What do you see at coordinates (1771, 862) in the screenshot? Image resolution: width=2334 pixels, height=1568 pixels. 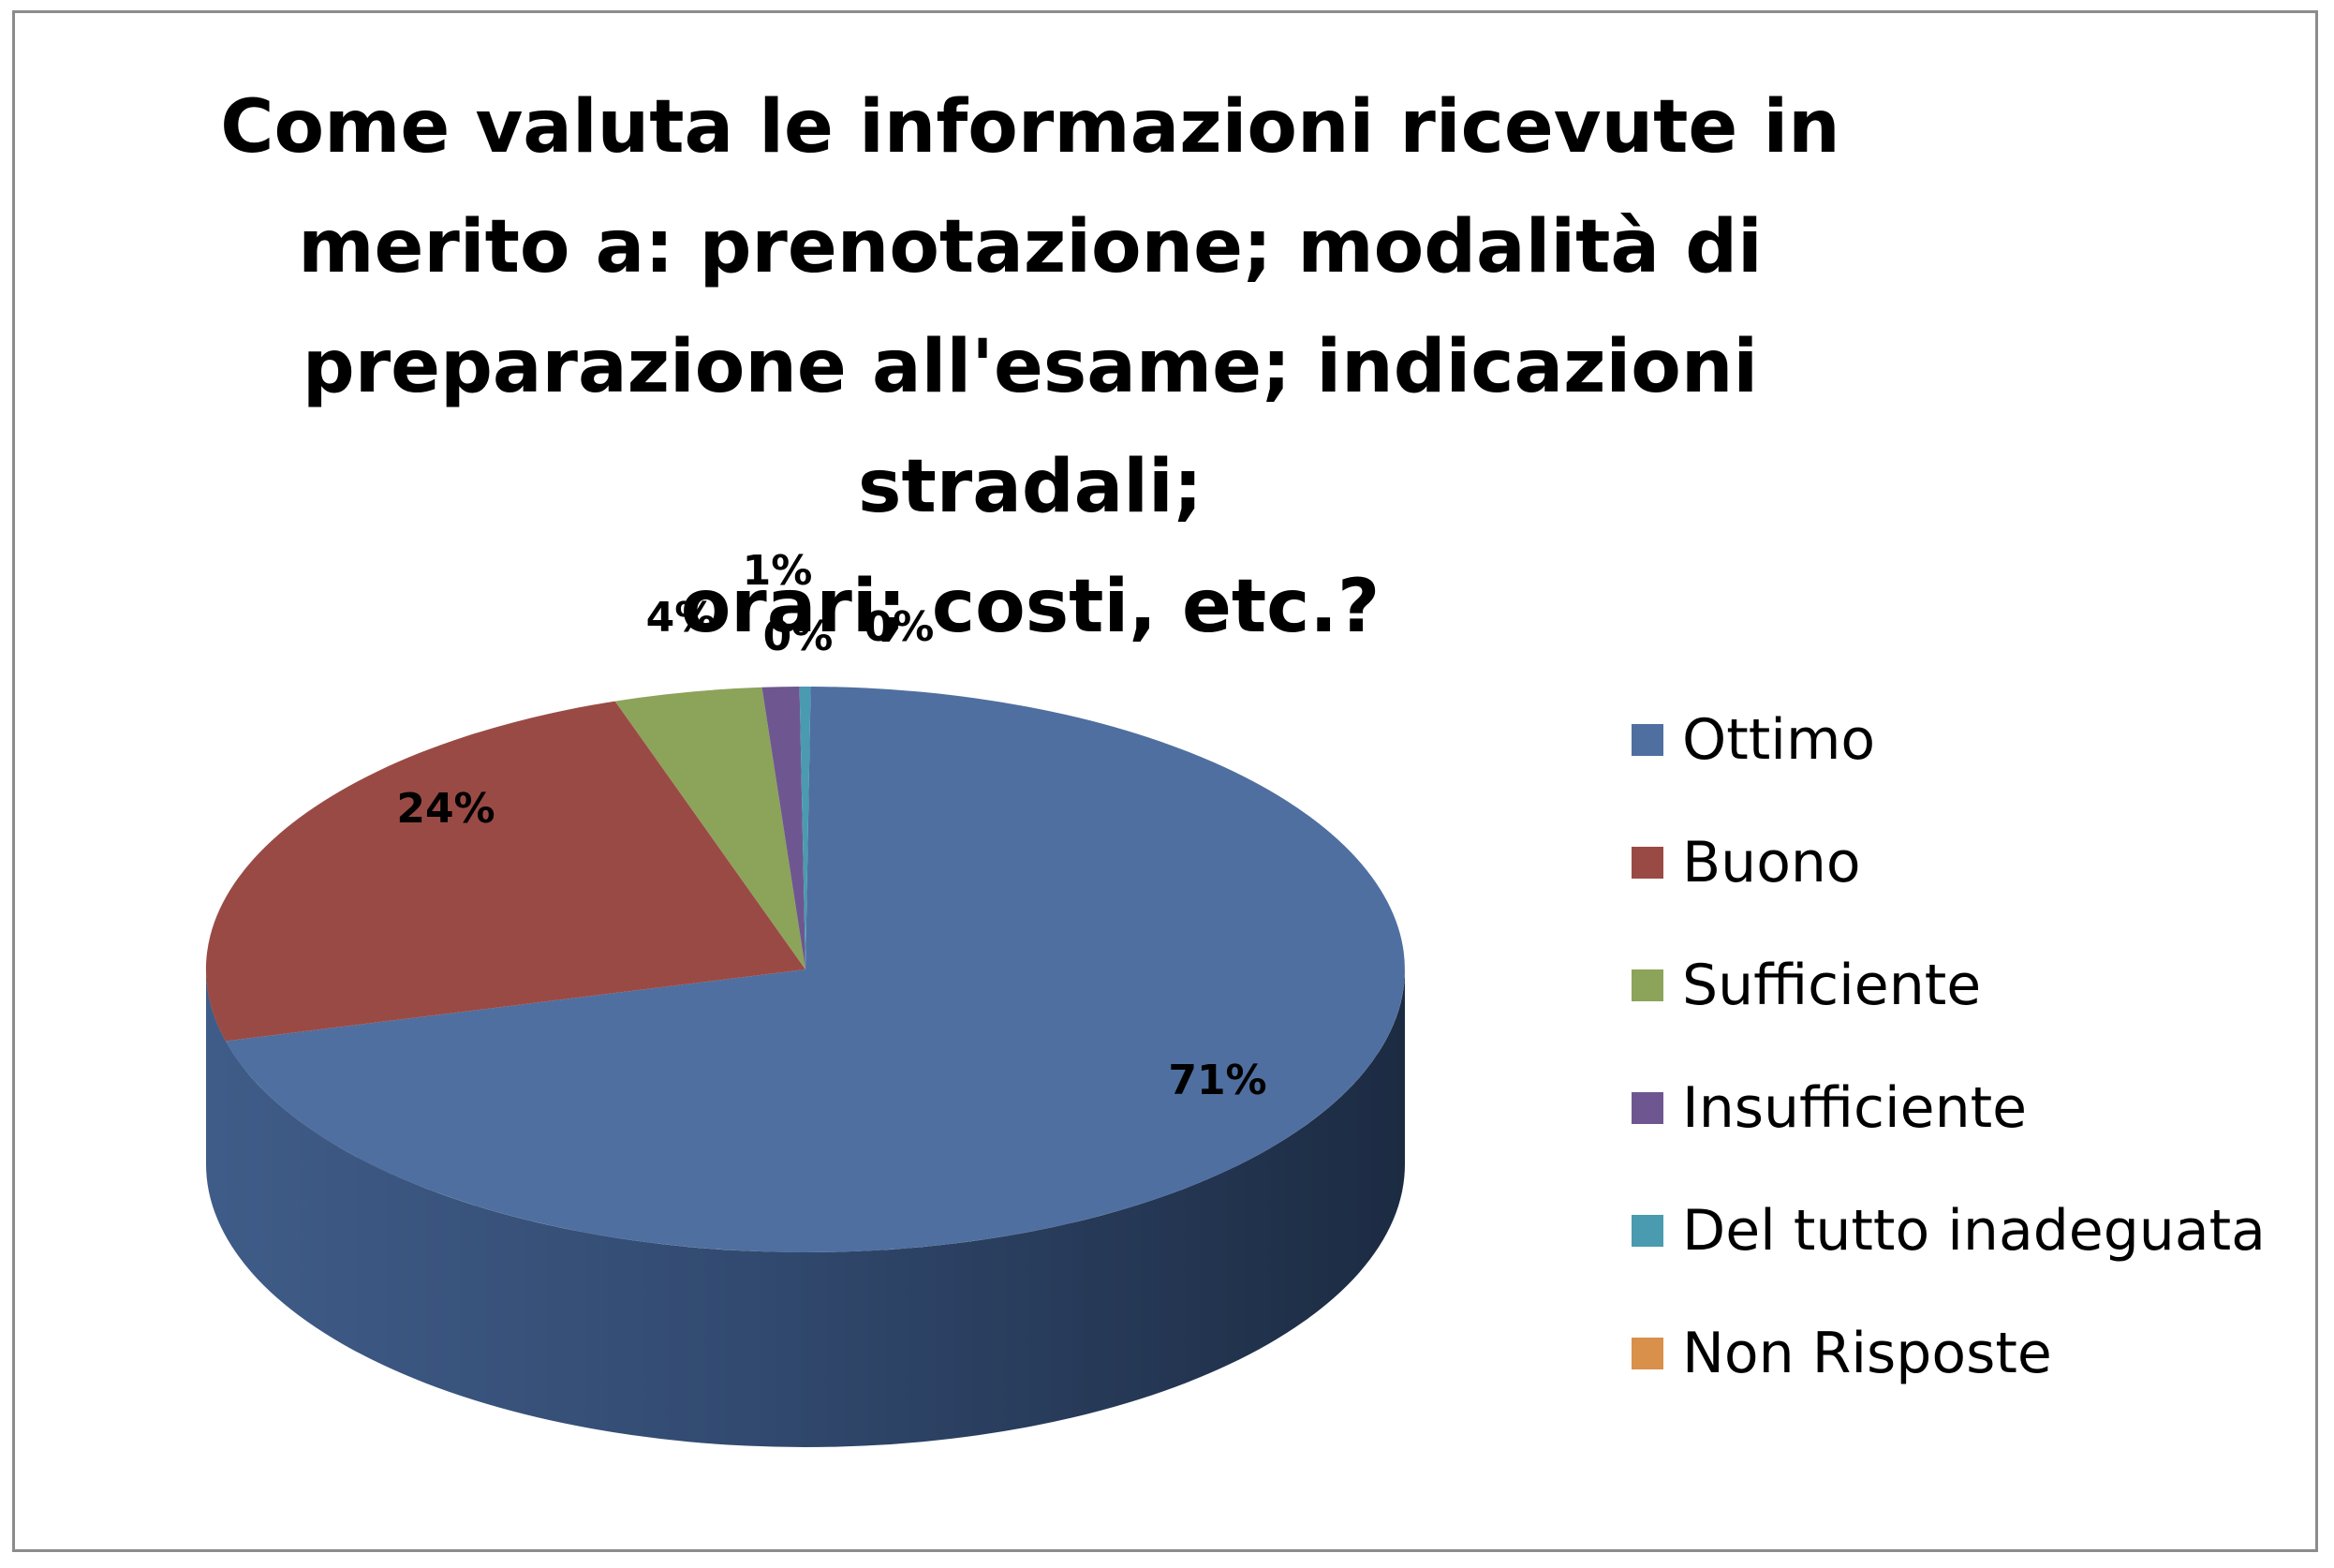 I see `legend-label-buono: Buono` at bounding box center [1771, 862].